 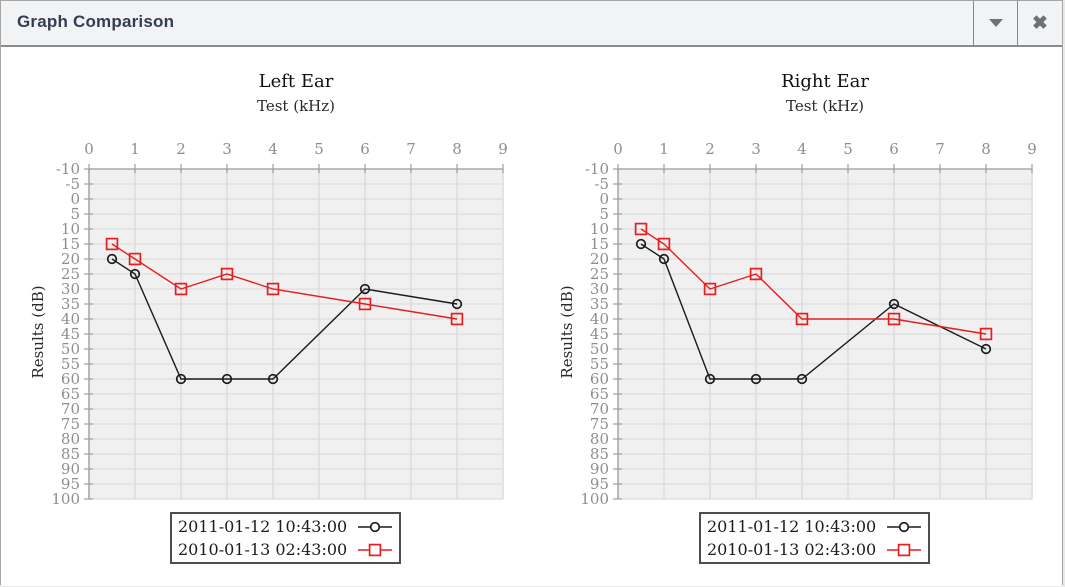 I want to click on svg-text: 80, so click(x=70, y=439).